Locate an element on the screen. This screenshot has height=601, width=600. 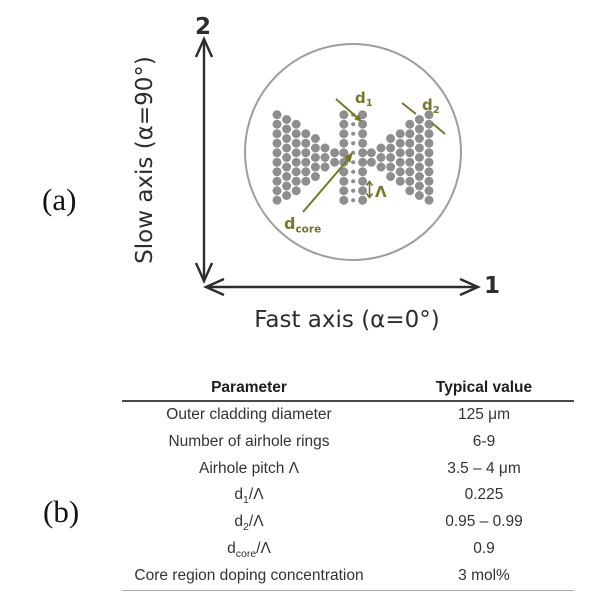
d1-pointer-line is located at coordinates (348, 109).